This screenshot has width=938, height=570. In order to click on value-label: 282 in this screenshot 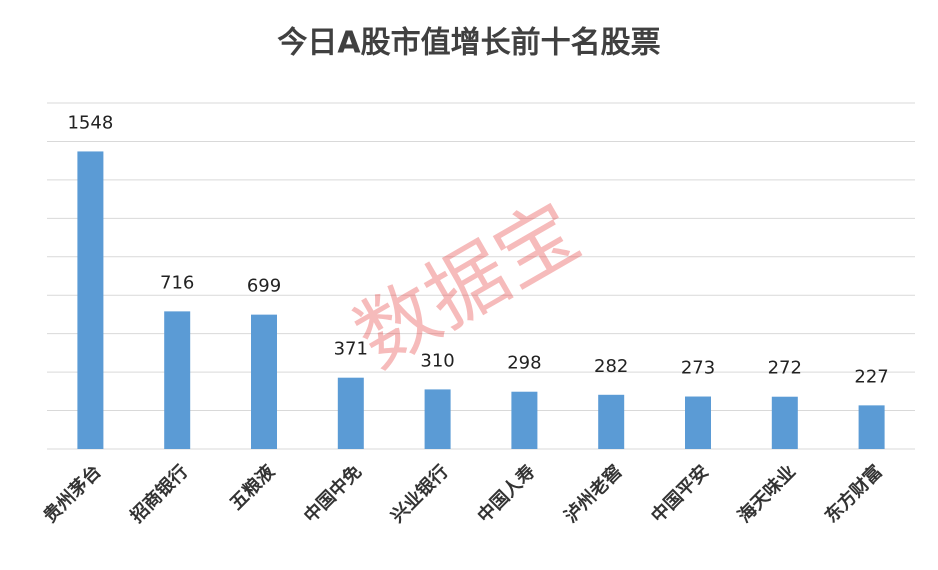, I will do `click(611, 366)`.